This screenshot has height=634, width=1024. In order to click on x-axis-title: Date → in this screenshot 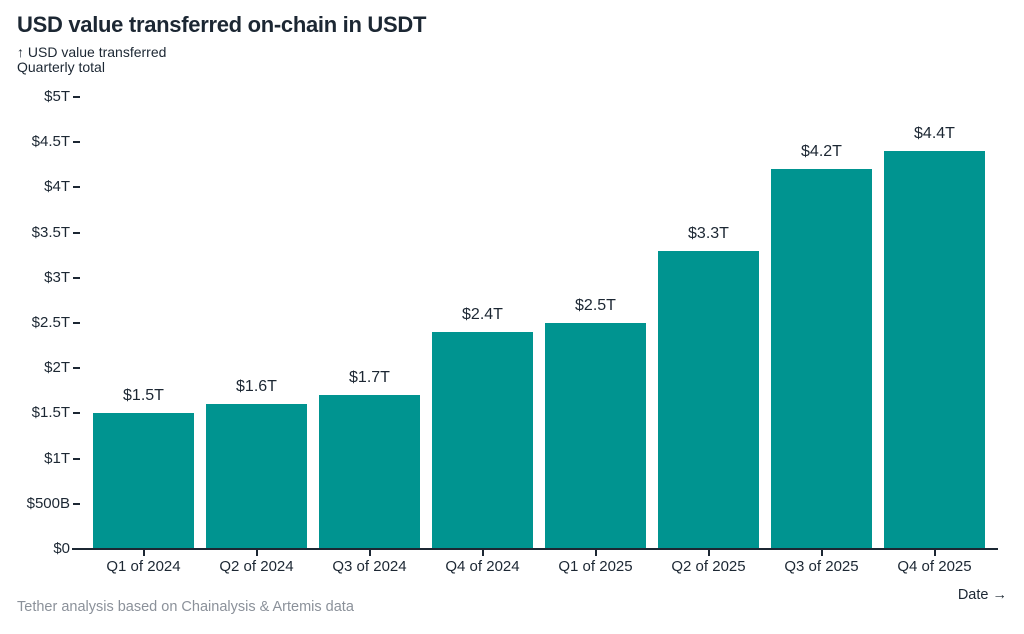, I will do `click(982, 595)`.